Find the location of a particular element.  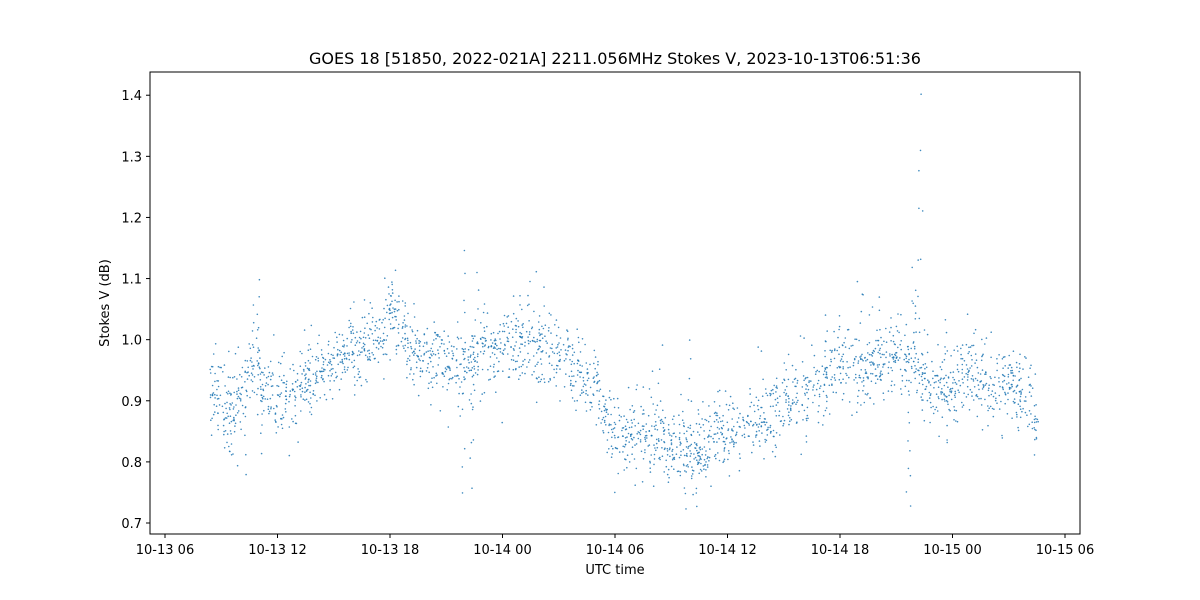

scatter-point-0-2071 is located at coordinates (684, 455).